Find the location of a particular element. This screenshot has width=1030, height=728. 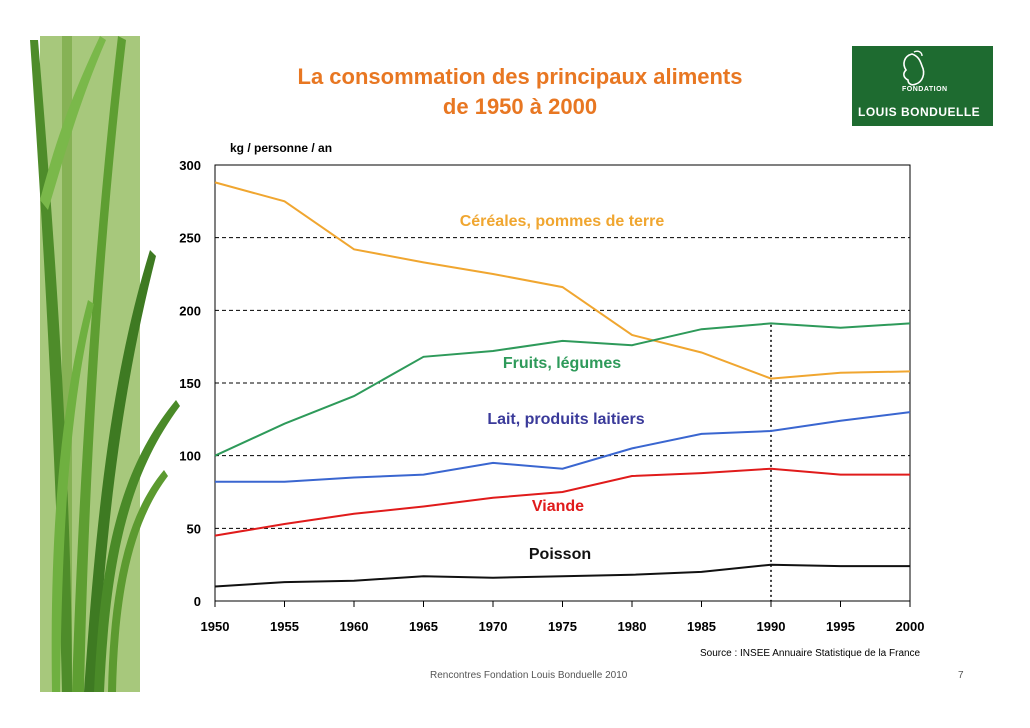

x-tick-label: 1995 is located at coordinates (840, 626).